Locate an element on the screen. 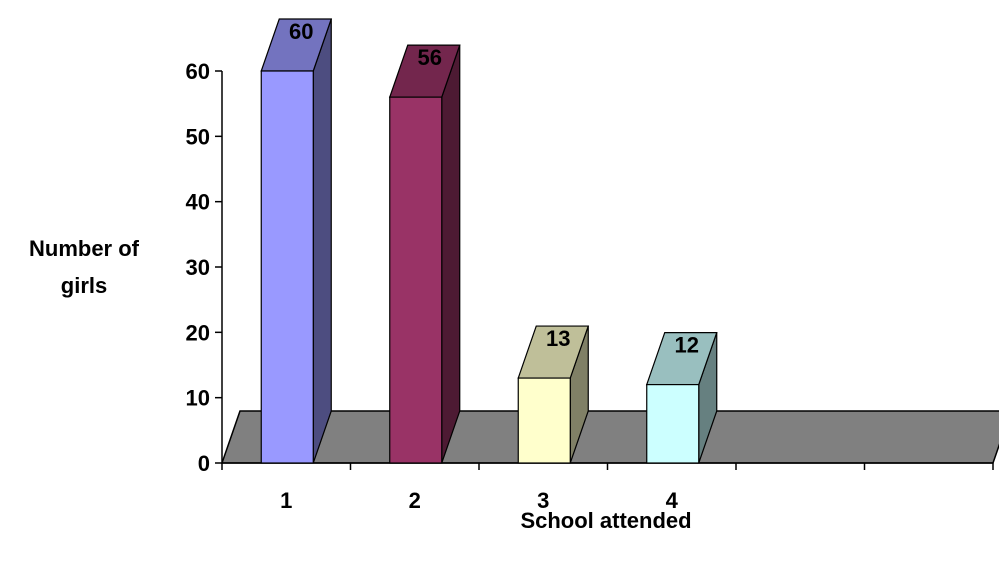 This screenshot has width=999, height=570. chart-floor is located at coordinates (609, 437).